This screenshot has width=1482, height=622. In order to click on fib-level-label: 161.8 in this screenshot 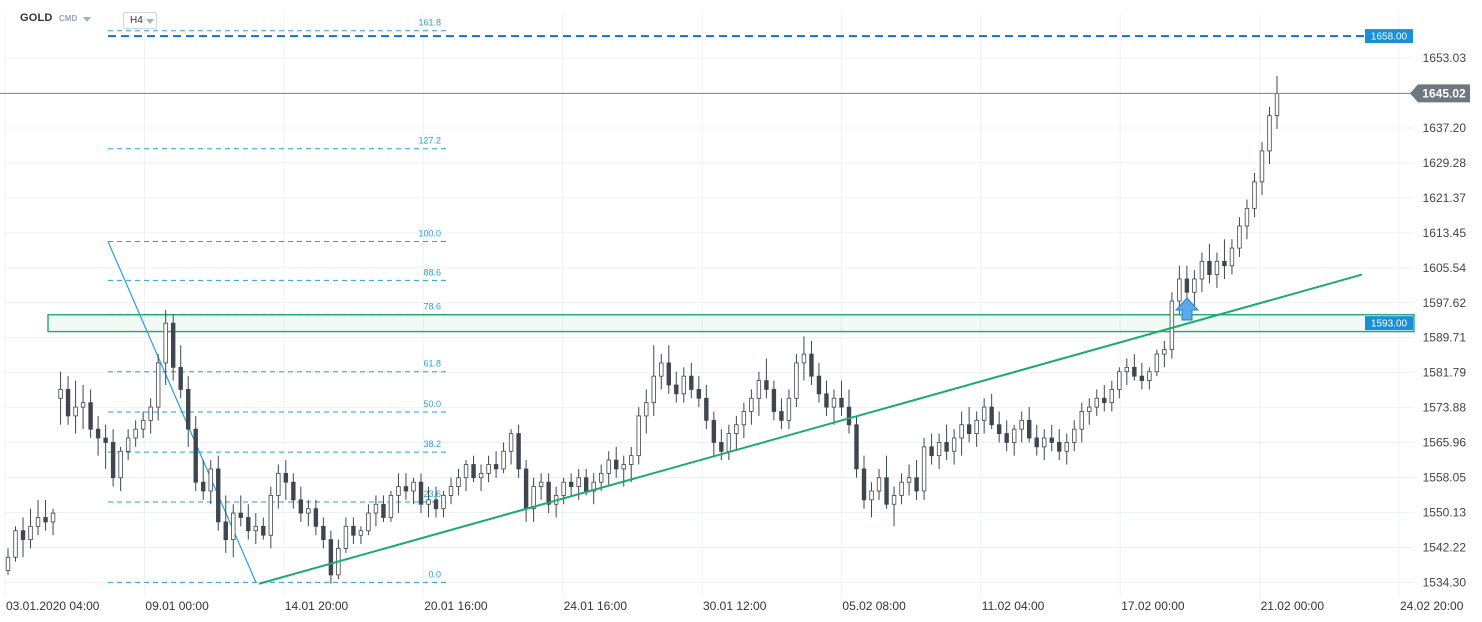, I will do `click(429, 23)`.